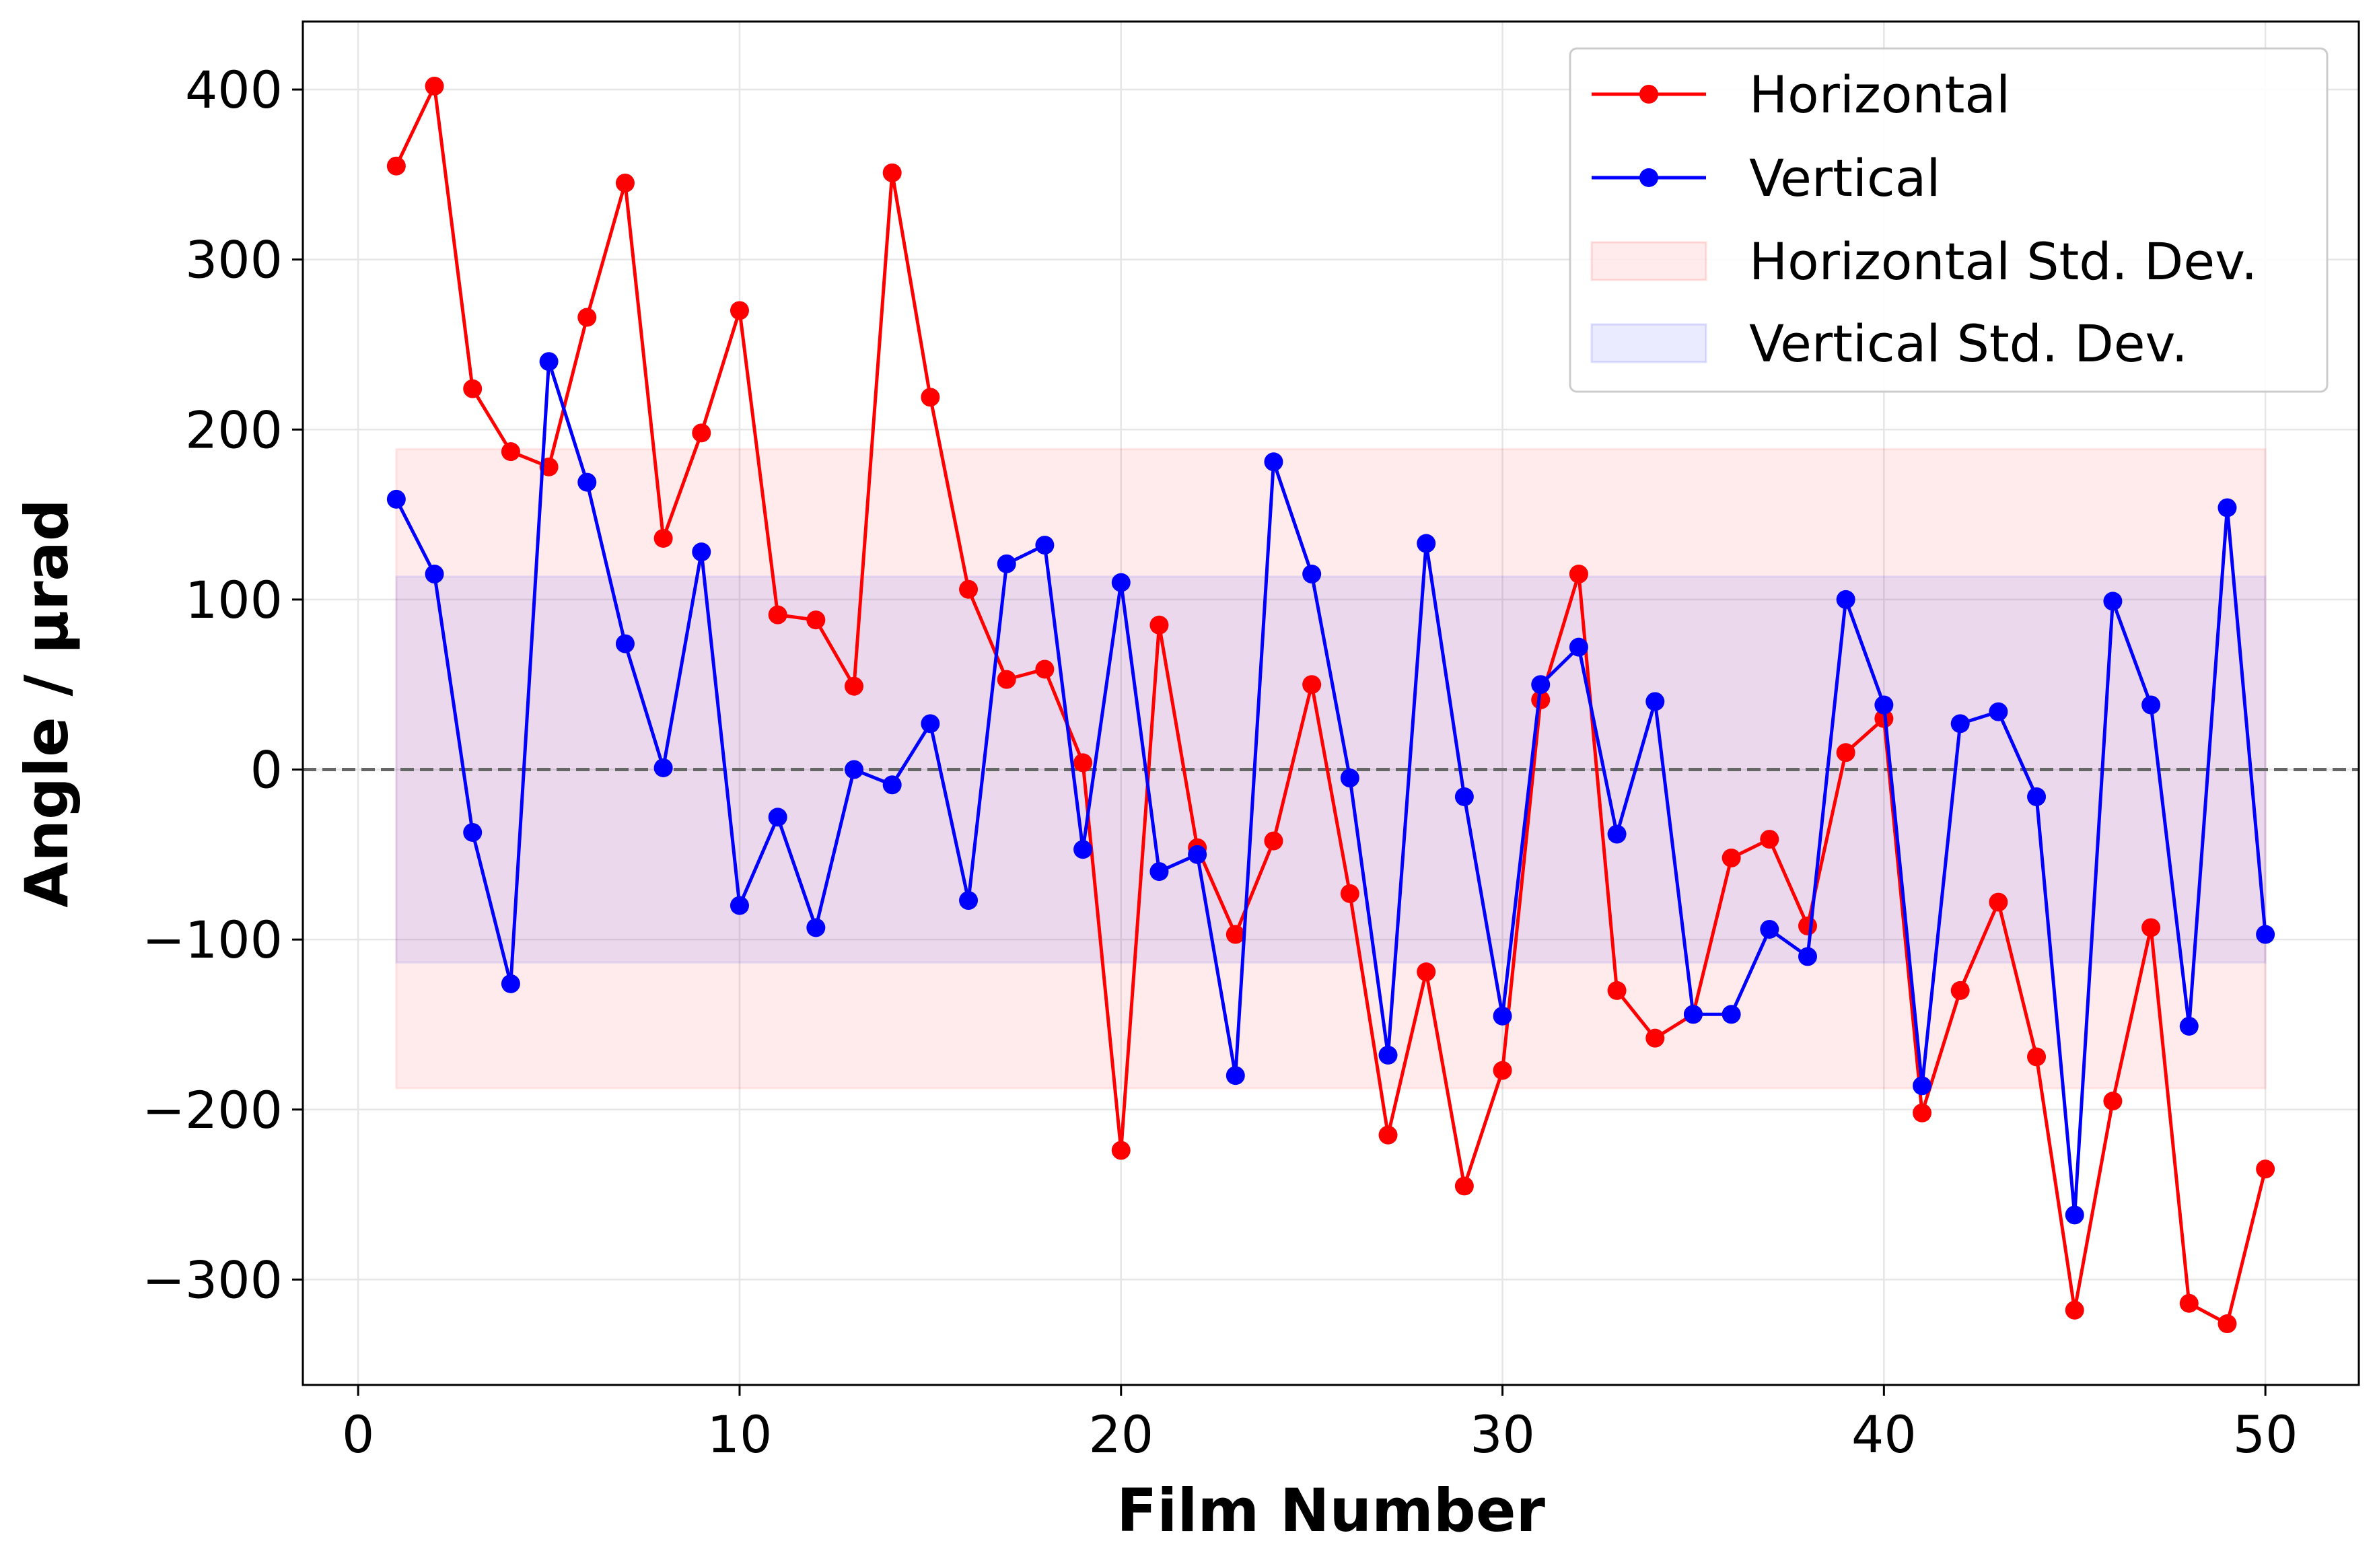  What do you see at coordinates (1648, 261) in the screenshot?
I see `horizontal-std-legend-swatch` at bounding box center [1648, 261].